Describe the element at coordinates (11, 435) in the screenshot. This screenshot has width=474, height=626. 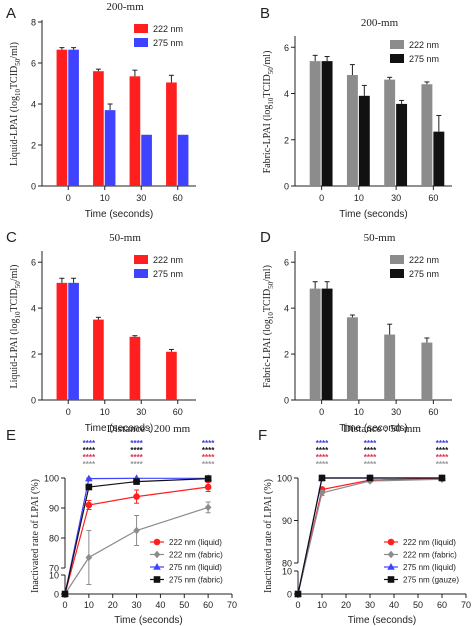
I see `panel-letter: E` at that location.